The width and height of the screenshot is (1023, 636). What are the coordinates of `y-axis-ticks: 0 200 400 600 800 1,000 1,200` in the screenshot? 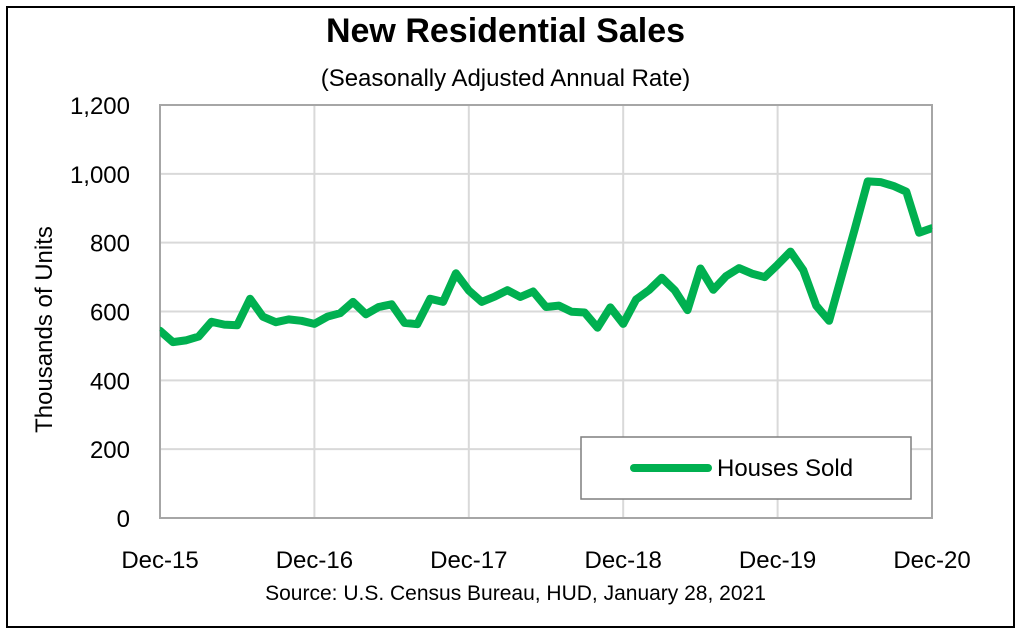 It's located at (100, 313).